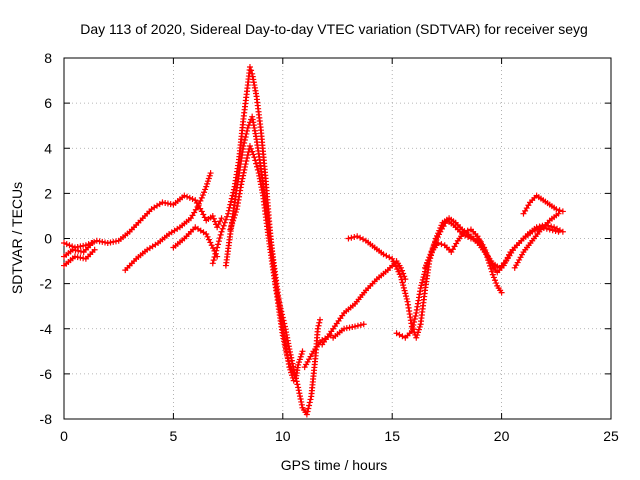 The height and width of the screenshot is (480, 640). Describe the element at coordinates (46, 238) in the screenshot. I see `y-tick-labels: -8 -6 -4 -2 0 2 4 6 8` at that location.